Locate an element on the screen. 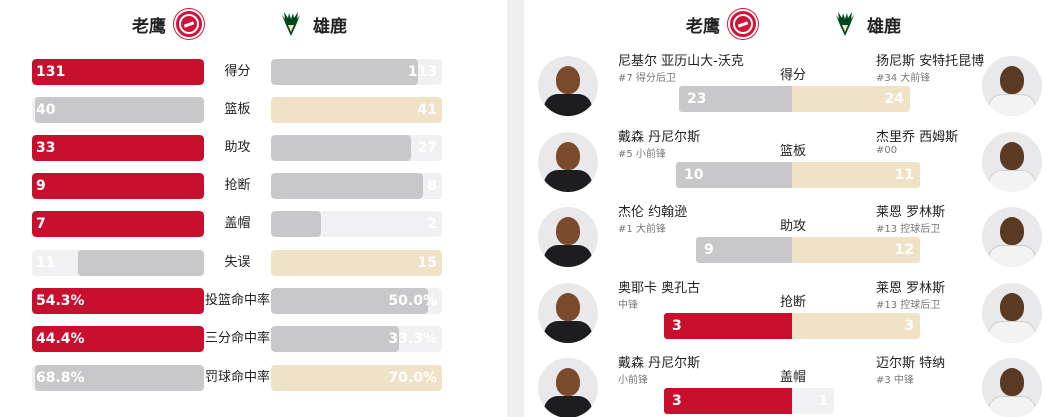  away-stat-value: 44.4% is located at coordinates (60, 339).